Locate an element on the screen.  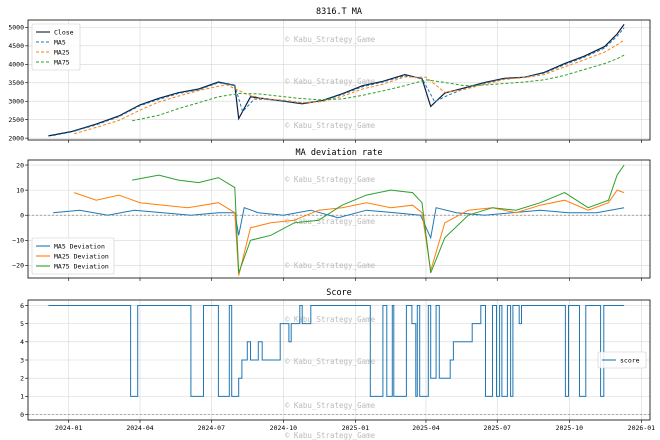
panel-title: Score is located at coordinates (339, 293).